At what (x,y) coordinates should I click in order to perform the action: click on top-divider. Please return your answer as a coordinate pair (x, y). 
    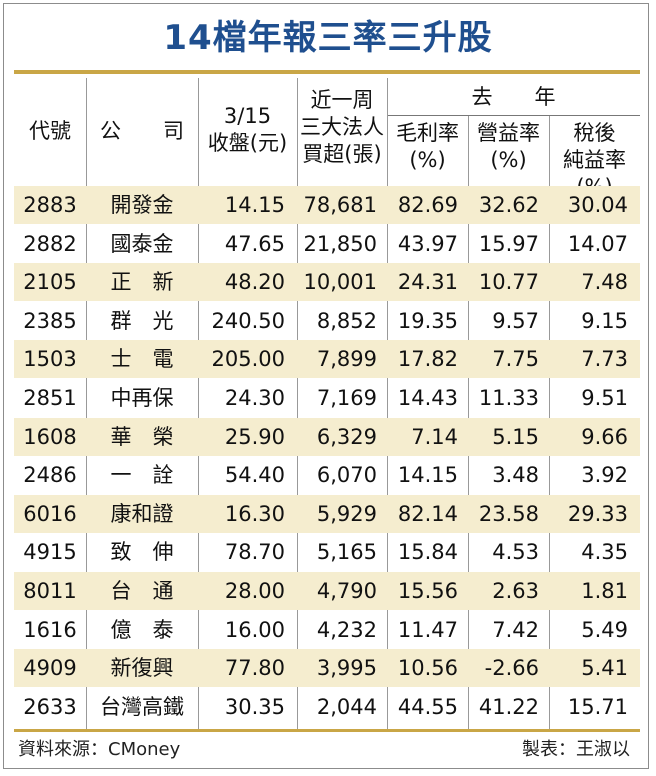
    Looking at the image, I should click on (327, 72).